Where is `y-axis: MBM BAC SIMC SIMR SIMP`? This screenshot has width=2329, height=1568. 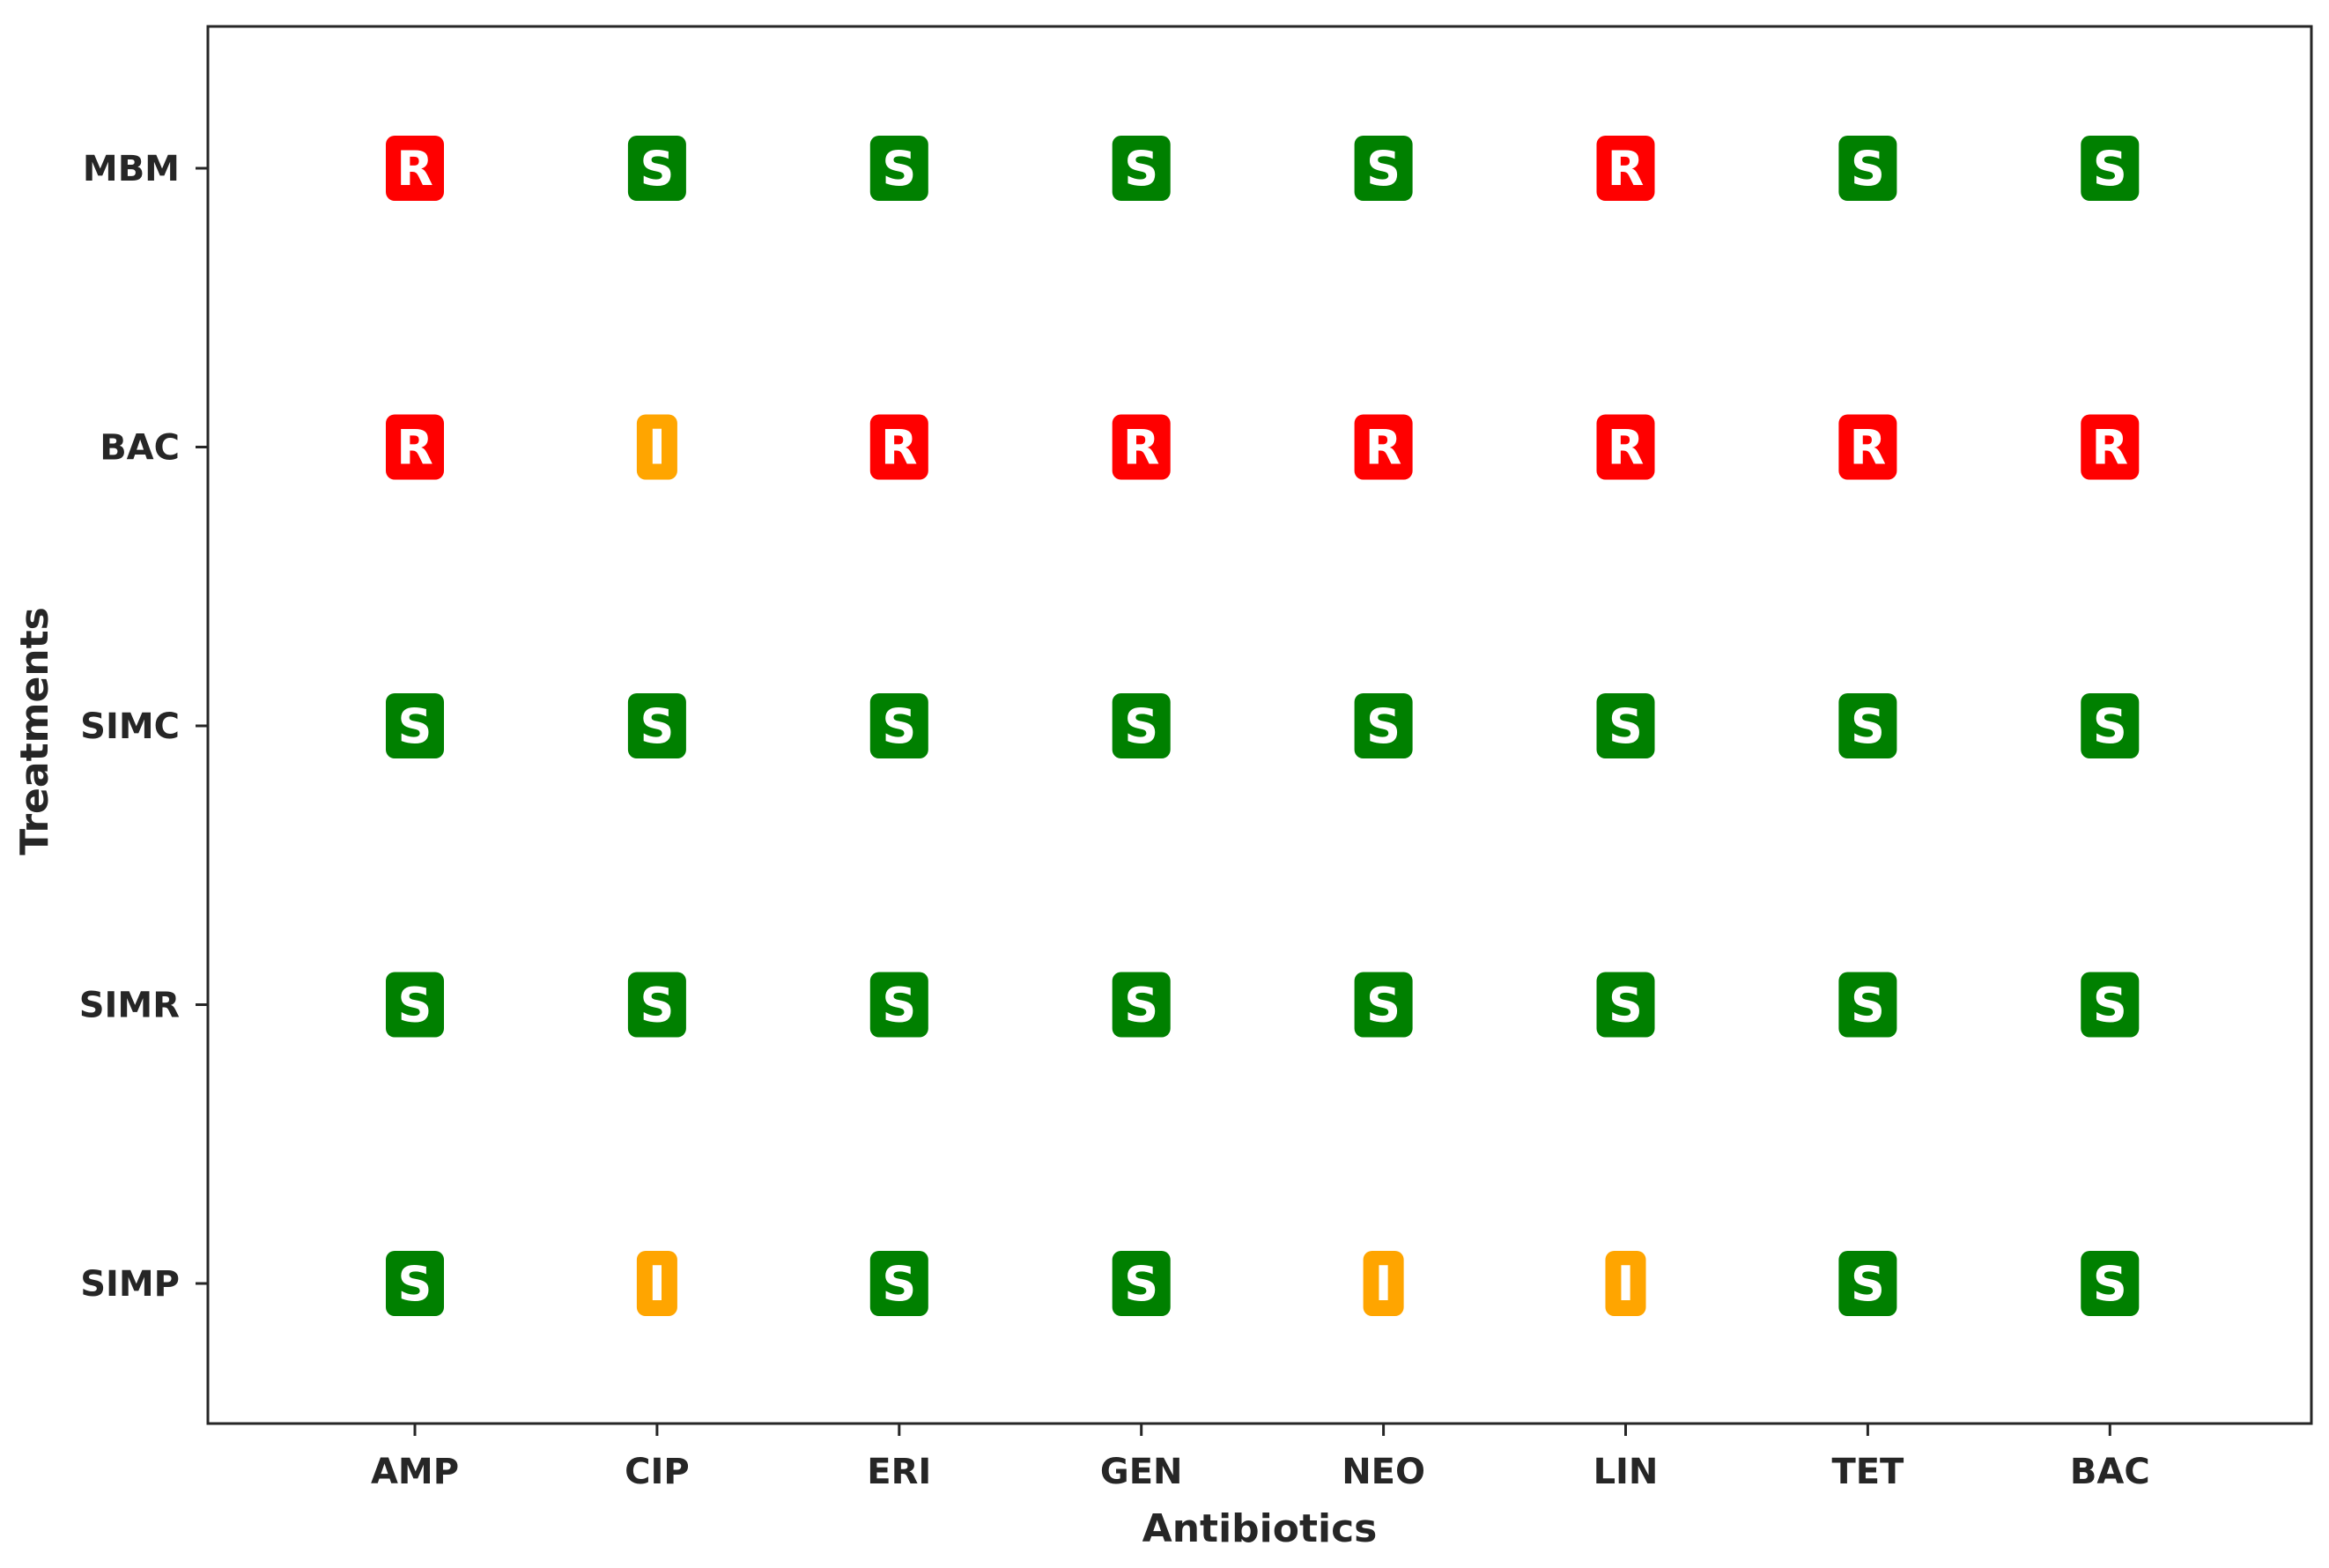 y-axis: MBM BAC SIMC SIMR SIMP is located at coordinates (143, 727).